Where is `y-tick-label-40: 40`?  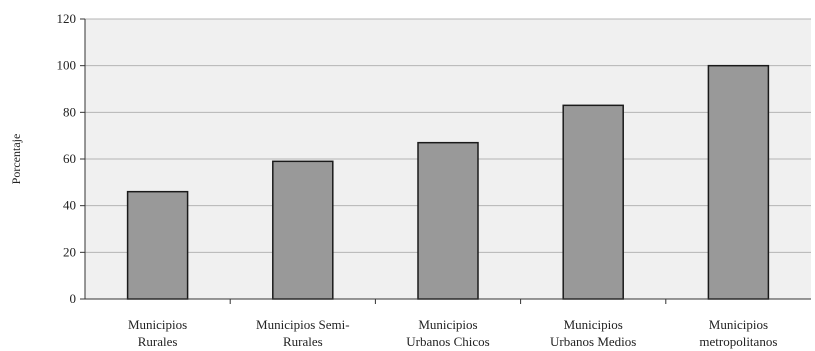
y-tick-label-40: 40 is located at coordinates (69, 205).